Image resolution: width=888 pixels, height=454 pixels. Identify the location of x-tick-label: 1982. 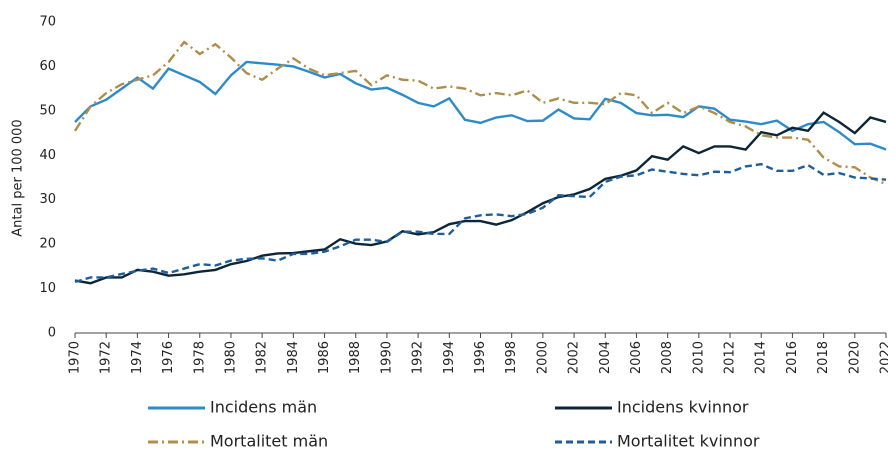
(262, 357).